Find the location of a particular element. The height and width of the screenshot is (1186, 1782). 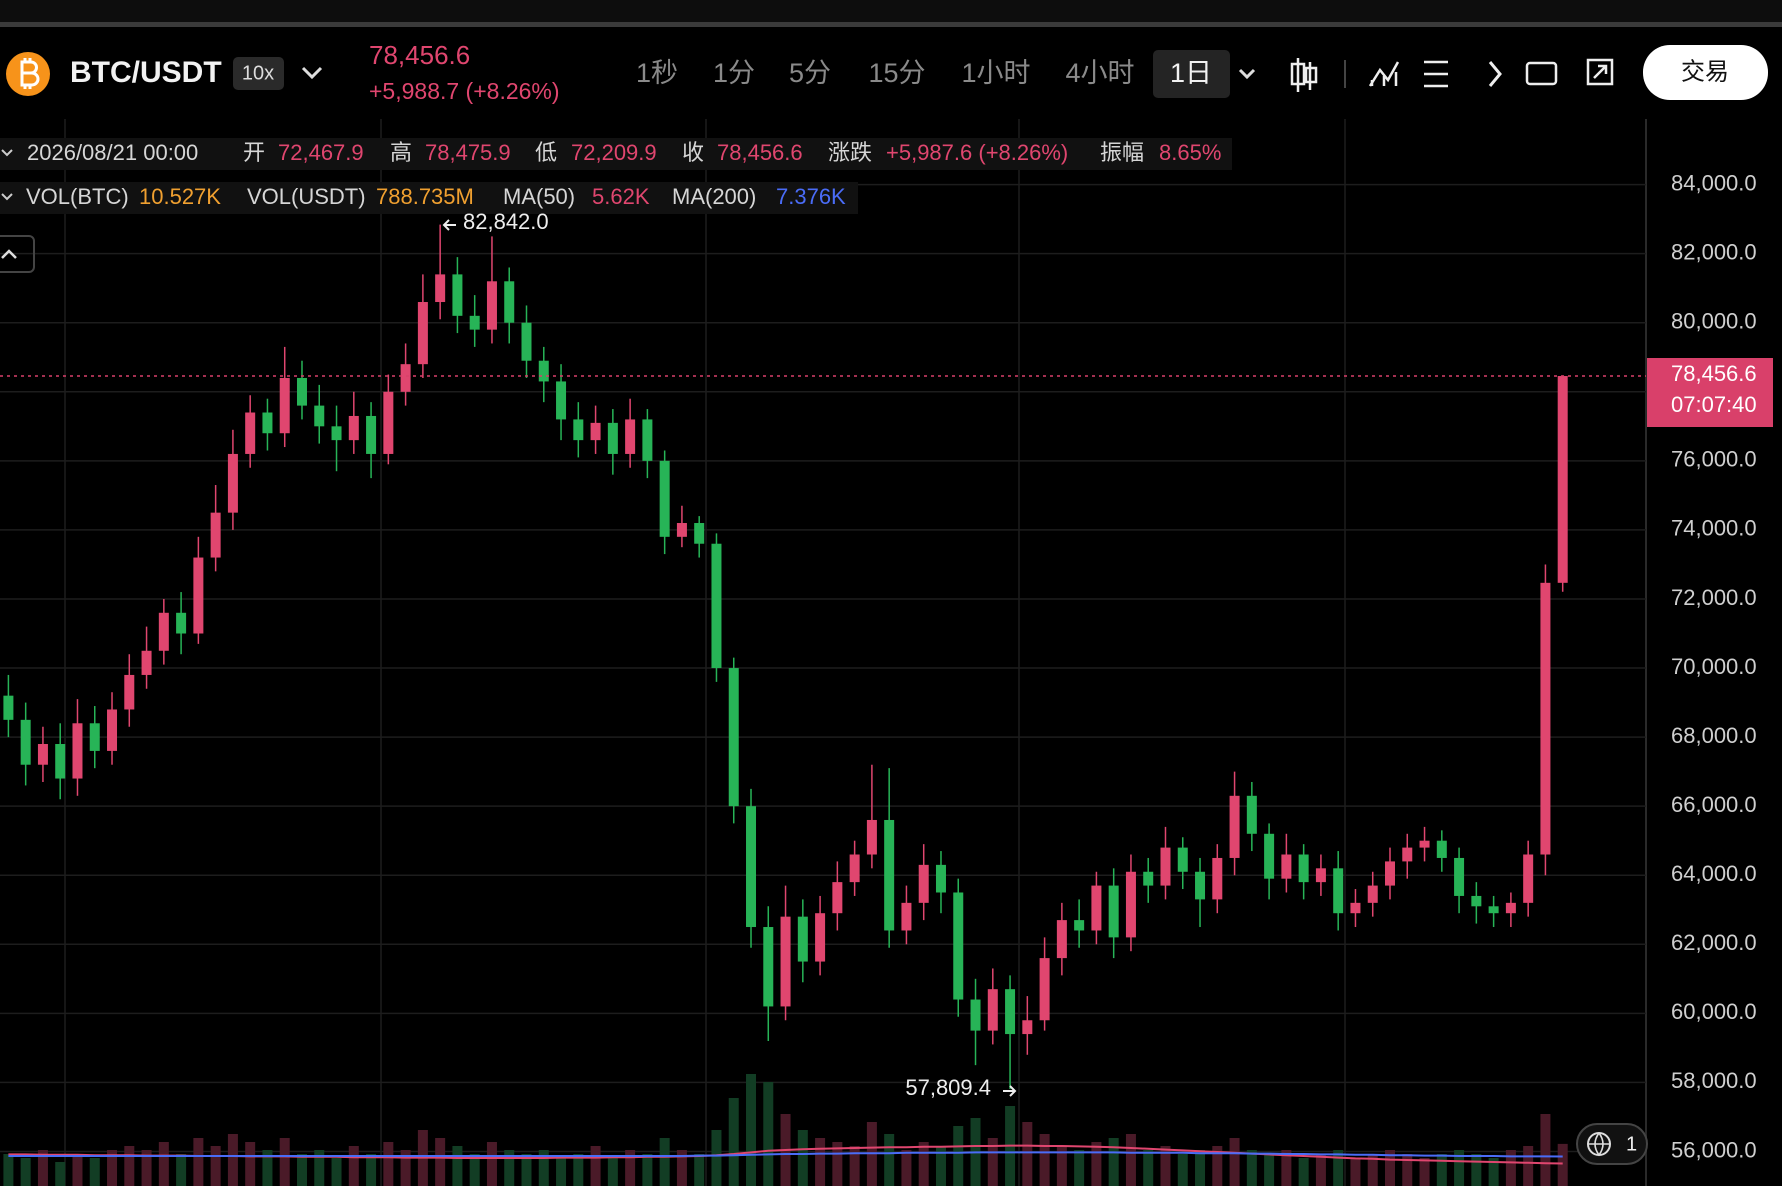

interval: 1分 is located at coordinates (734, 73).